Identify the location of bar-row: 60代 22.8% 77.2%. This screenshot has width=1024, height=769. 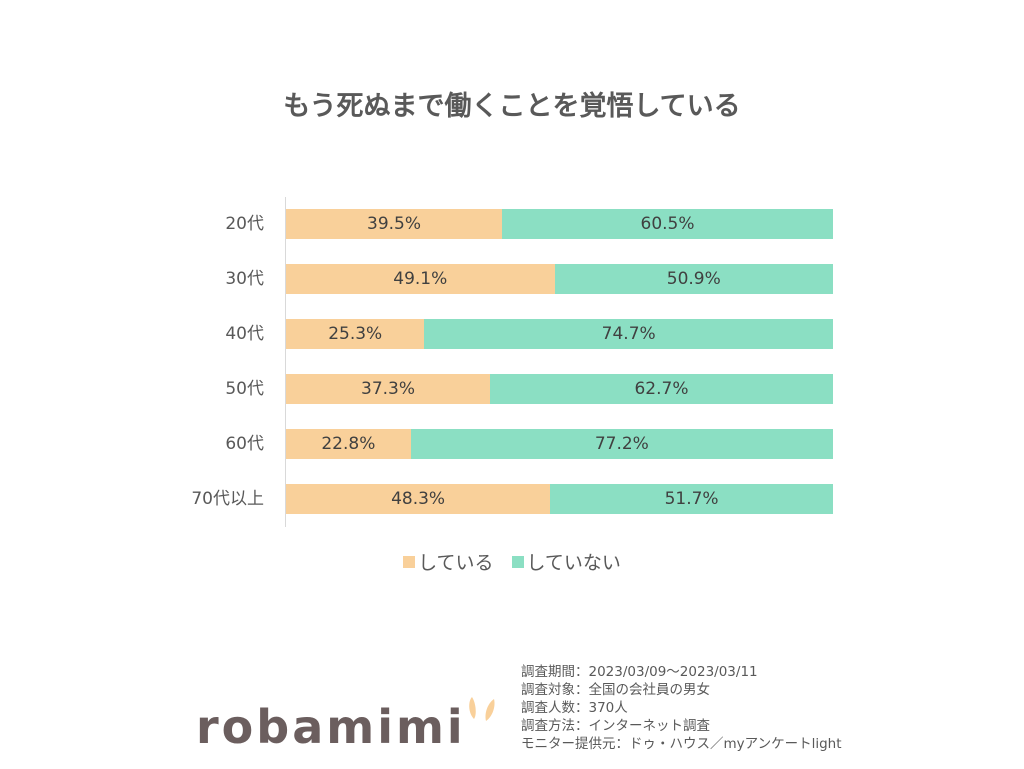
(512, 444).